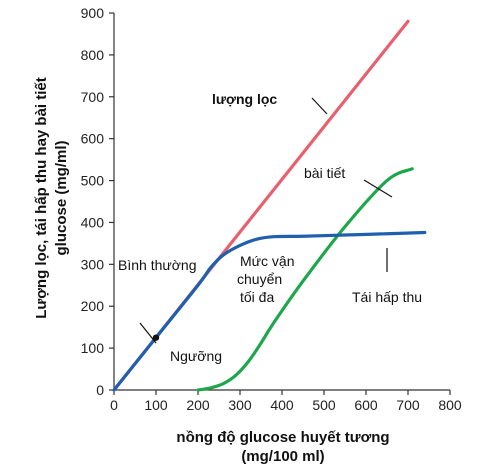  Describe the element at coordinates (93, 13) in the screenshot. I see `y-tick-label: 900` at that location.